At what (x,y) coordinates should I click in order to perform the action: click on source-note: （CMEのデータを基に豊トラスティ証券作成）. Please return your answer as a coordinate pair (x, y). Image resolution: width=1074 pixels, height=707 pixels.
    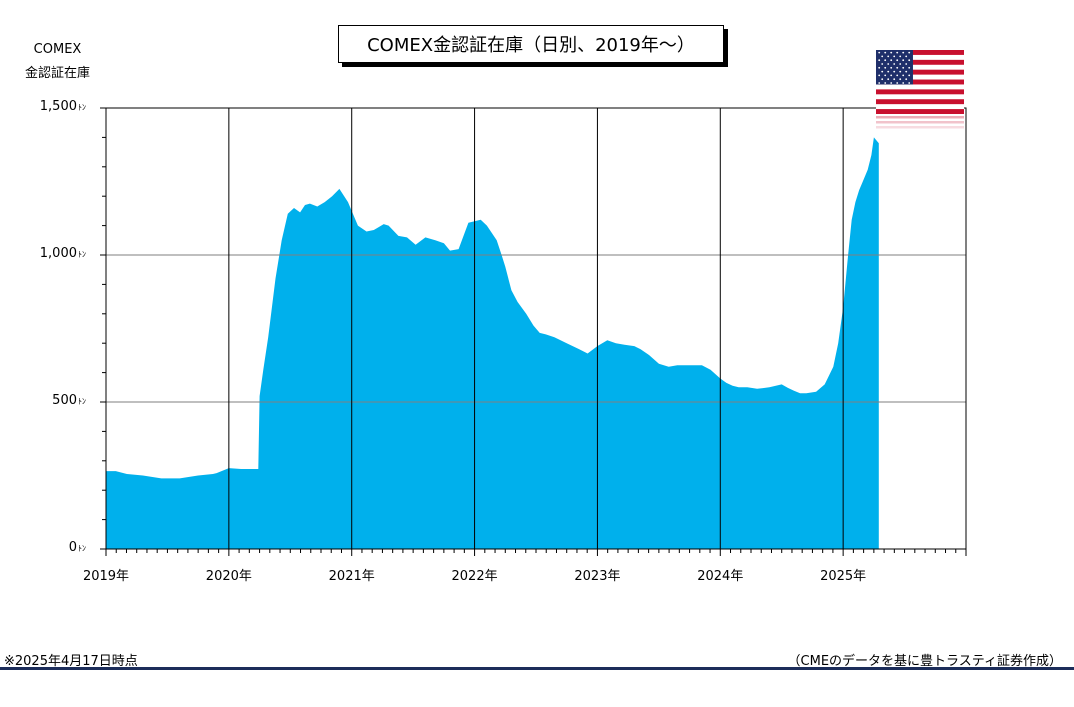
    Looking at the image, I should click on (924, 661).